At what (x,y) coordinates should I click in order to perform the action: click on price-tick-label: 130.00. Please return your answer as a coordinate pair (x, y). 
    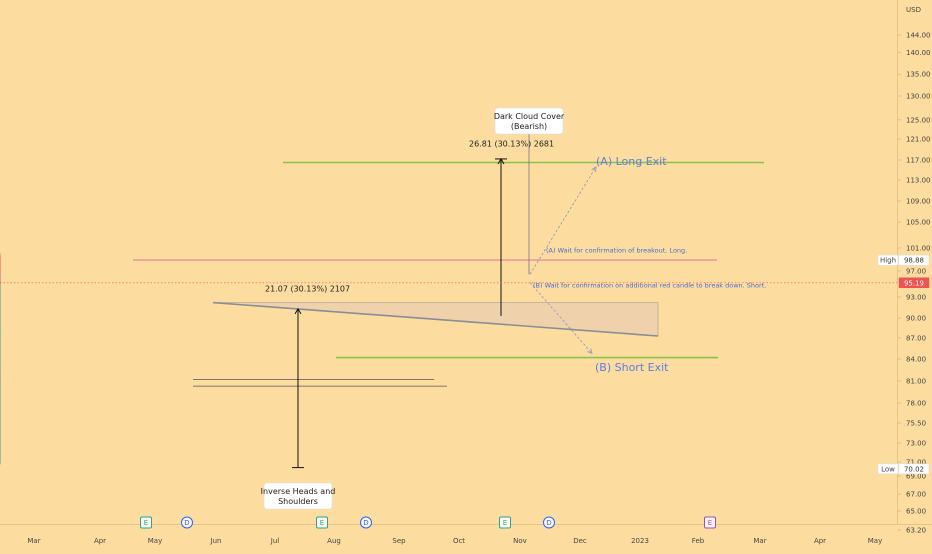
    Looking at the image, I should click on (918, 97).